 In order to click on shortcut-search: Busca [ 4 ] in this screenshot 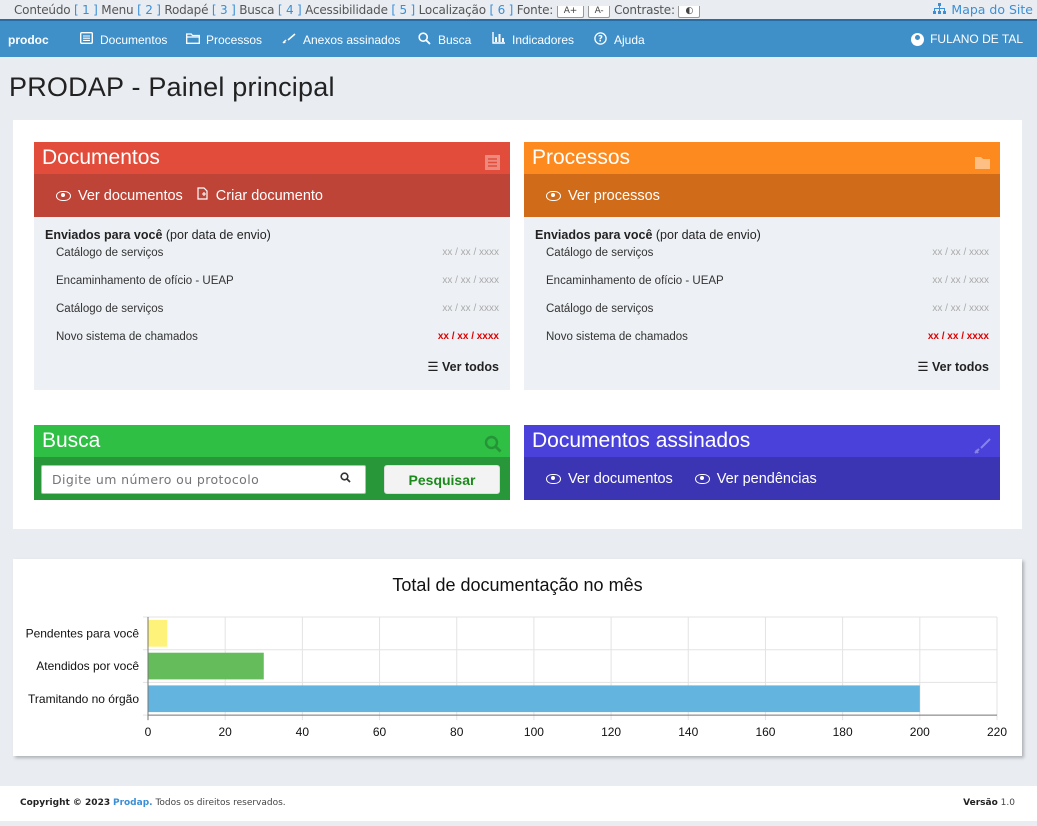, I will do `click(270, 10)`.